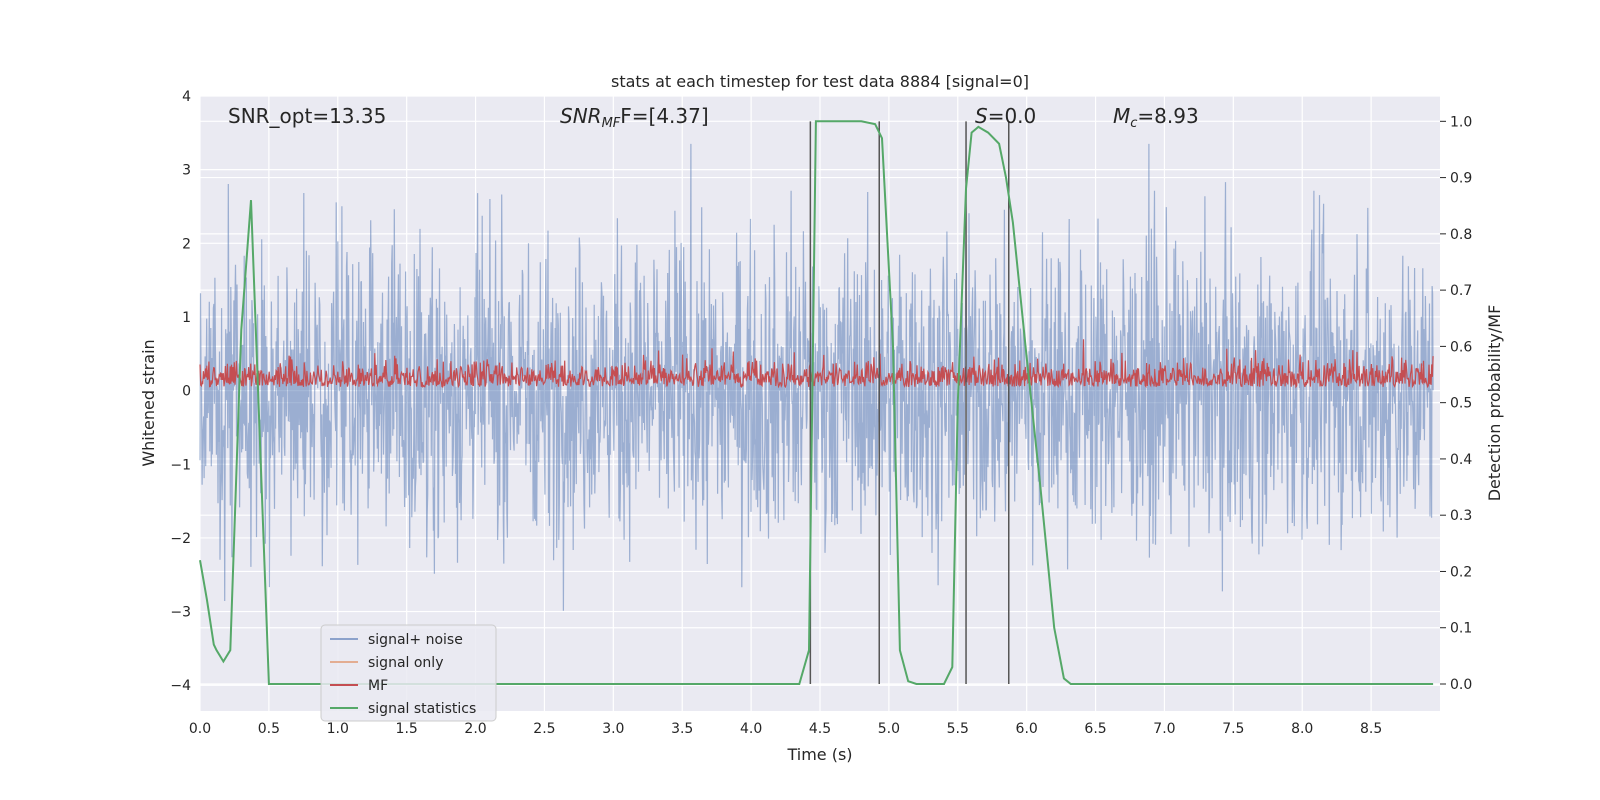  I want to click on x-tick-label: 8.5, so click(1371, 729).